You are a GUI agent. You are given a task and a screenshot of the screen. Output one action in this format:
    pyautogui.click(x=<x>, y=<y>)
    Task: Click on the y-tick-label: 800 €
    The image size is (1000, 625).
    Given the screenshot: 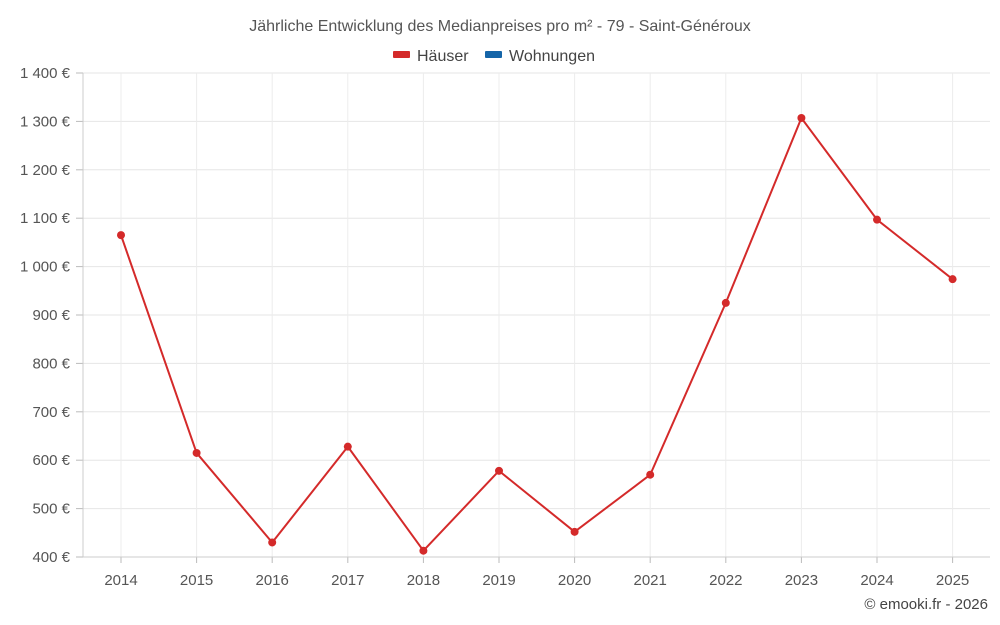 What is the action you would take?
    pyautogui.click(x=51, y=363)
    